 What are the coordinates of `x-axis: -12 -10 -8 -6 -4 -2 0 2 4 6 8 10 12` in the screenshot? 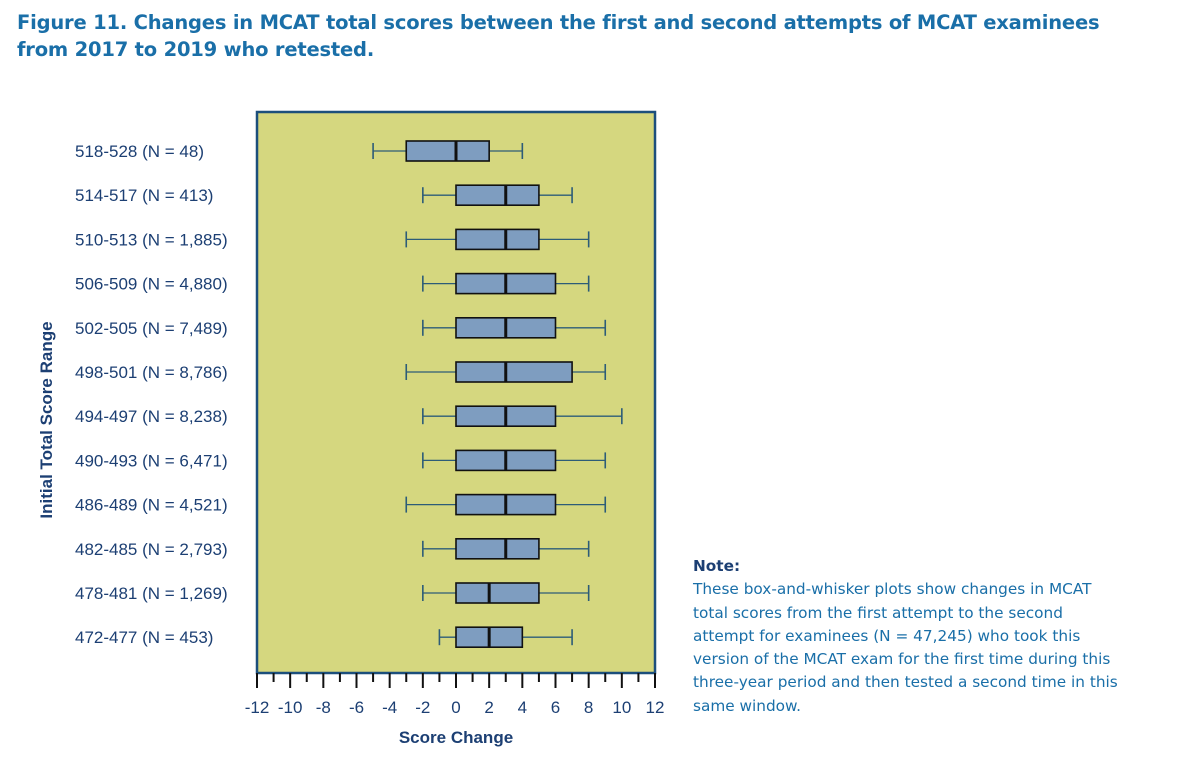 It's located at (455, 695).